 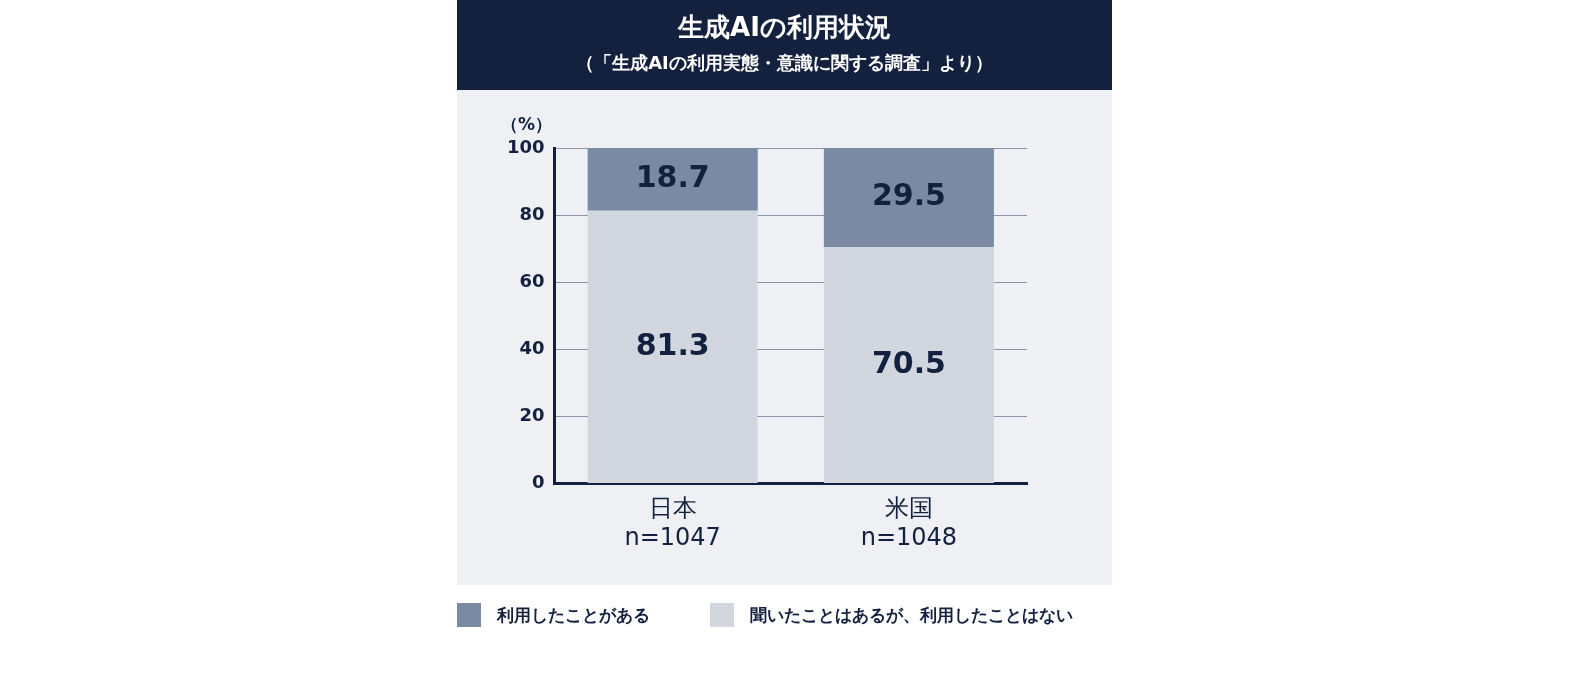 What do you see at coordinates (784, 63) in the screenshot?
I see `chart-subtitle: （「生成AIの利用実態・意識に関する調査」より）` at bounding box center [784, 63].